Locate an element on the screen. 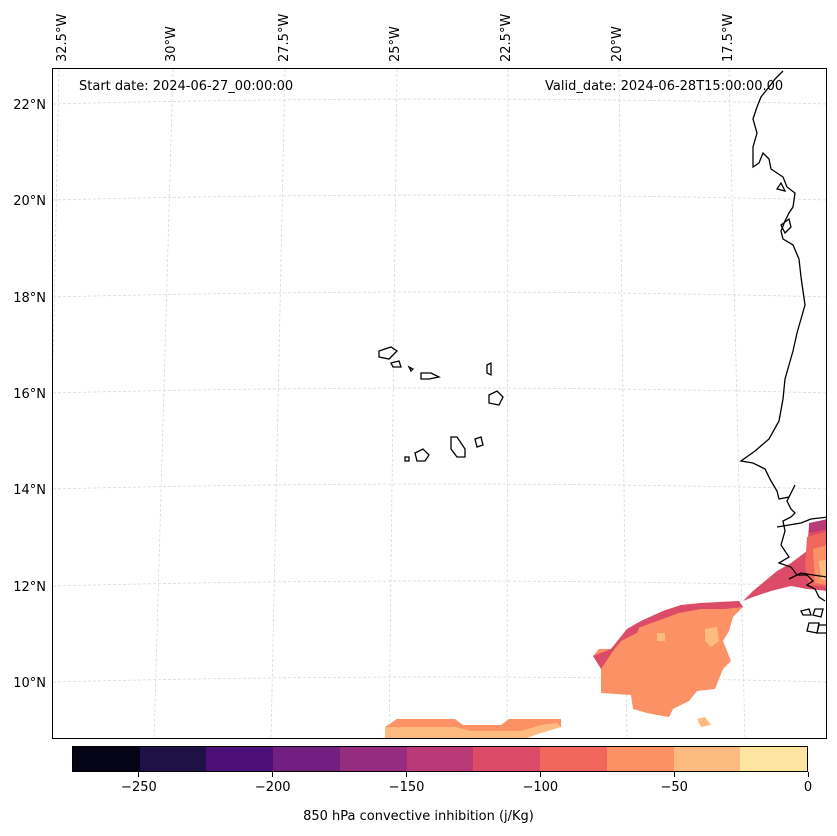 This screenshot has height=836, width=837. colorbar-tick-label: −250 is located at coordinates (139, 787).